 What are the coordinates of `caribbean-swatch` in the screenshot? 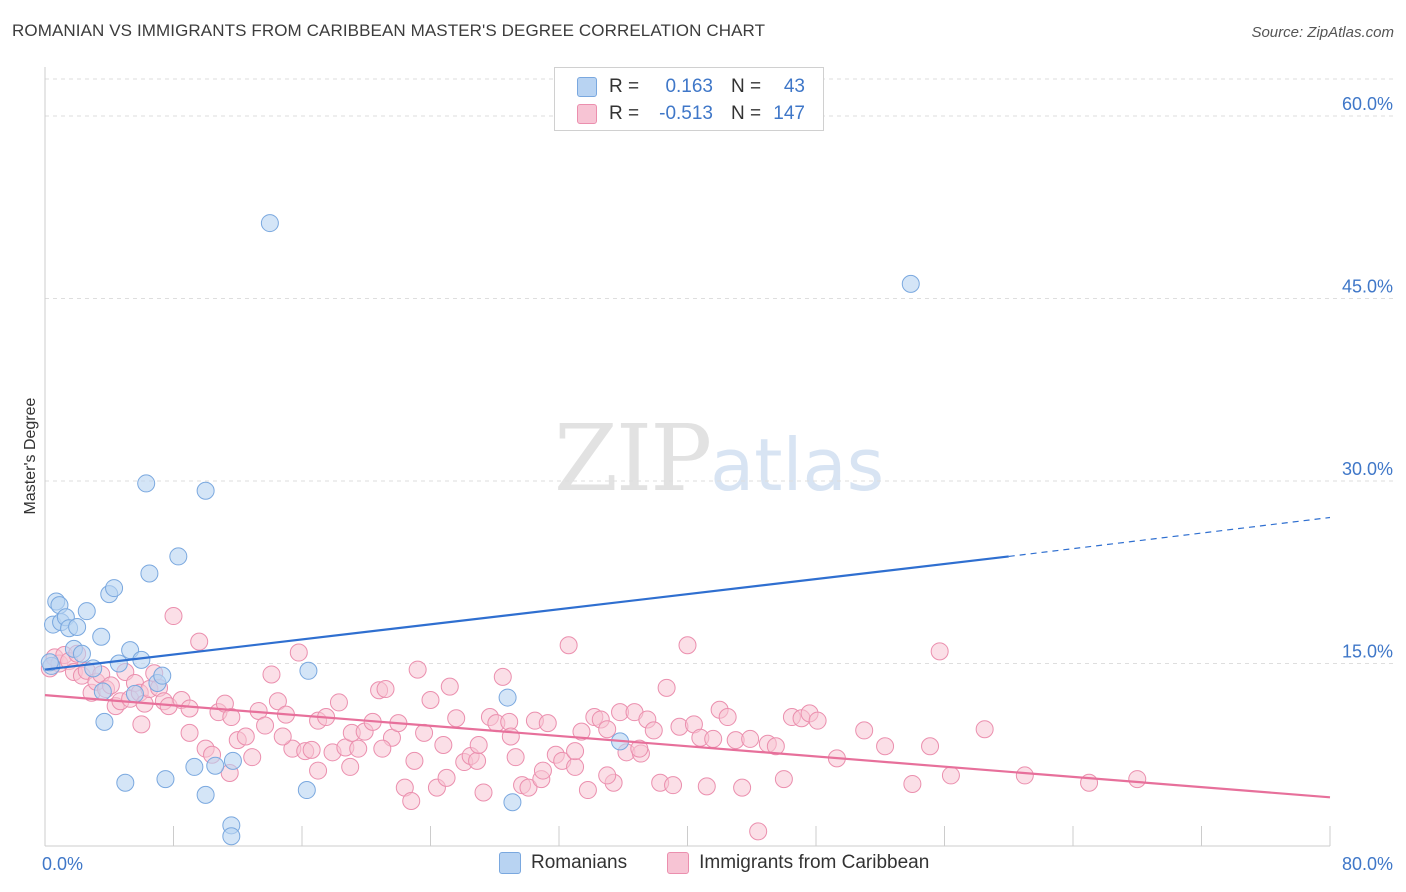 It's located at (587, 114).